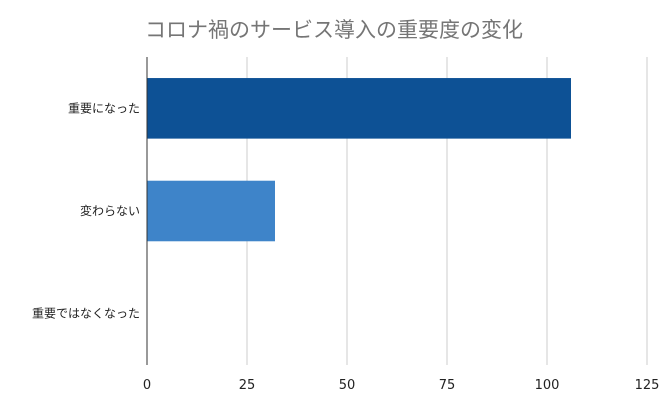 The height and width of the screenshot is (412, 668). What do you see at coordinates (104, 108) in the screenshot?
I see `category-label: 重要になった` at bounding box center [104, 108].